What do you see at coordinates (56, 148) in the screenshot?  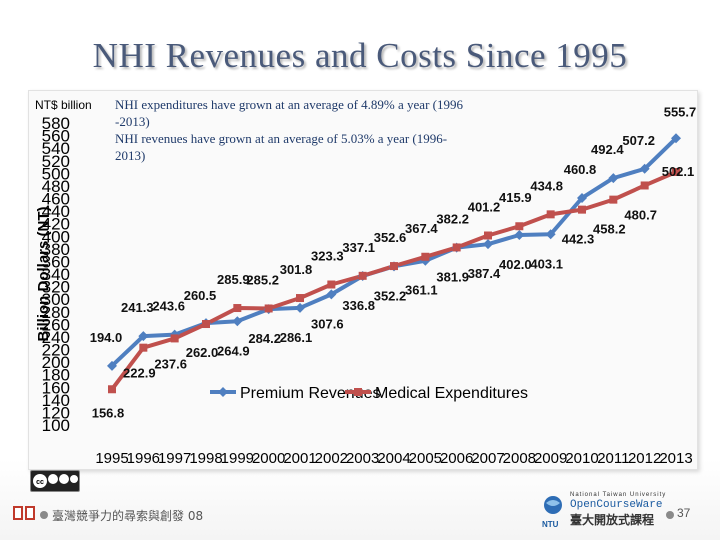 I see `y-tick-label: 540` at bounding box center [56, 148].